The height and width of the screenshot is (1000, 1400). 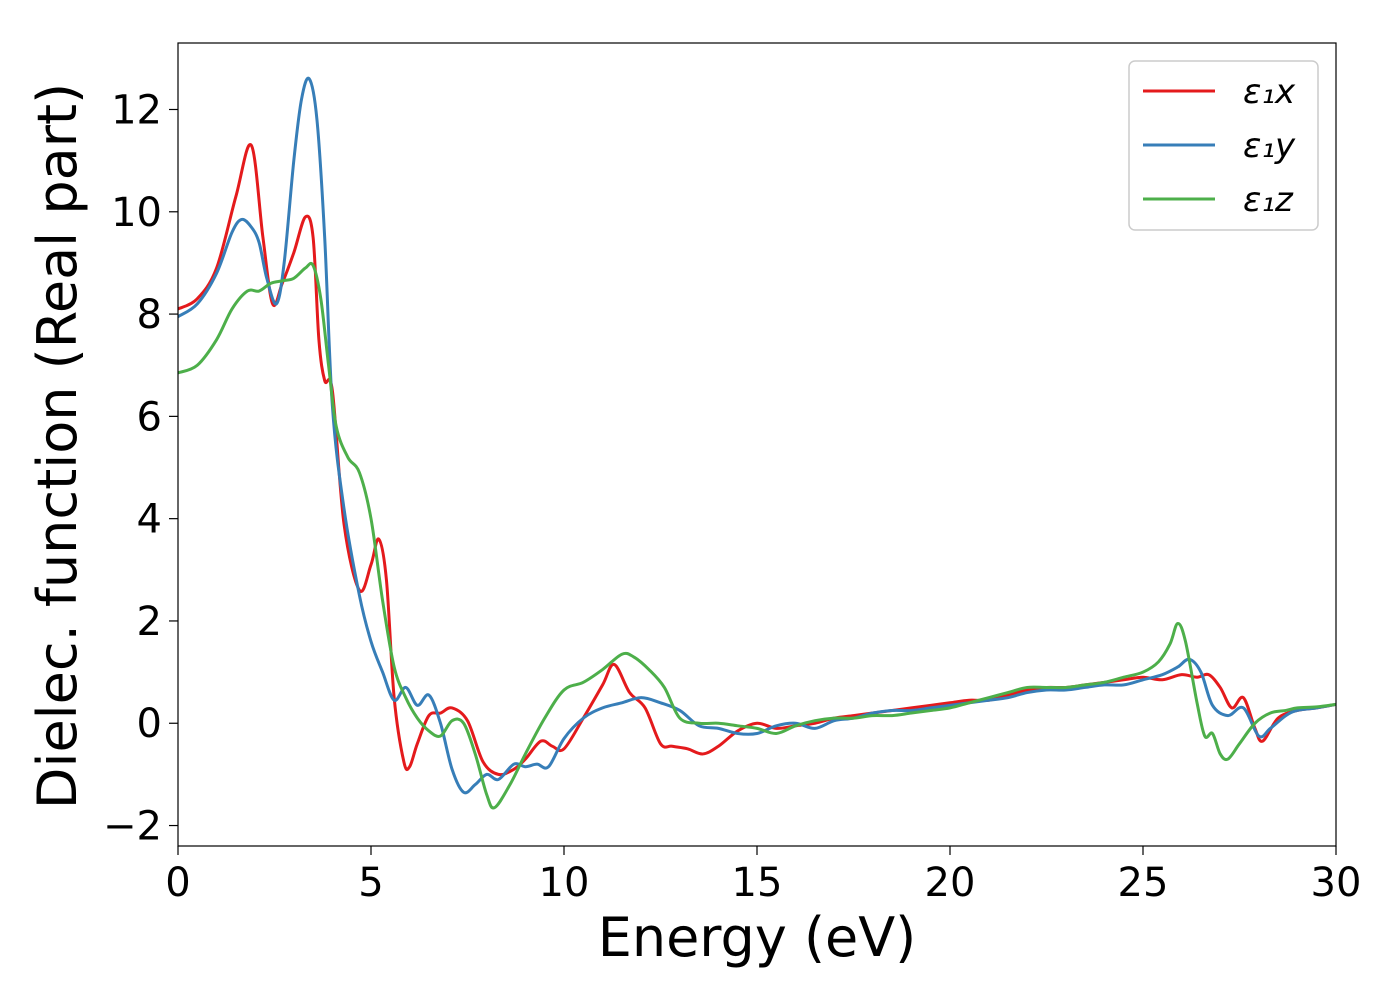 What do you see at coordinates (140, 468) in the screenshot?
I see `y-axis: −2 0 2 4 6 8 10 12` at bounding box center [140, 468].